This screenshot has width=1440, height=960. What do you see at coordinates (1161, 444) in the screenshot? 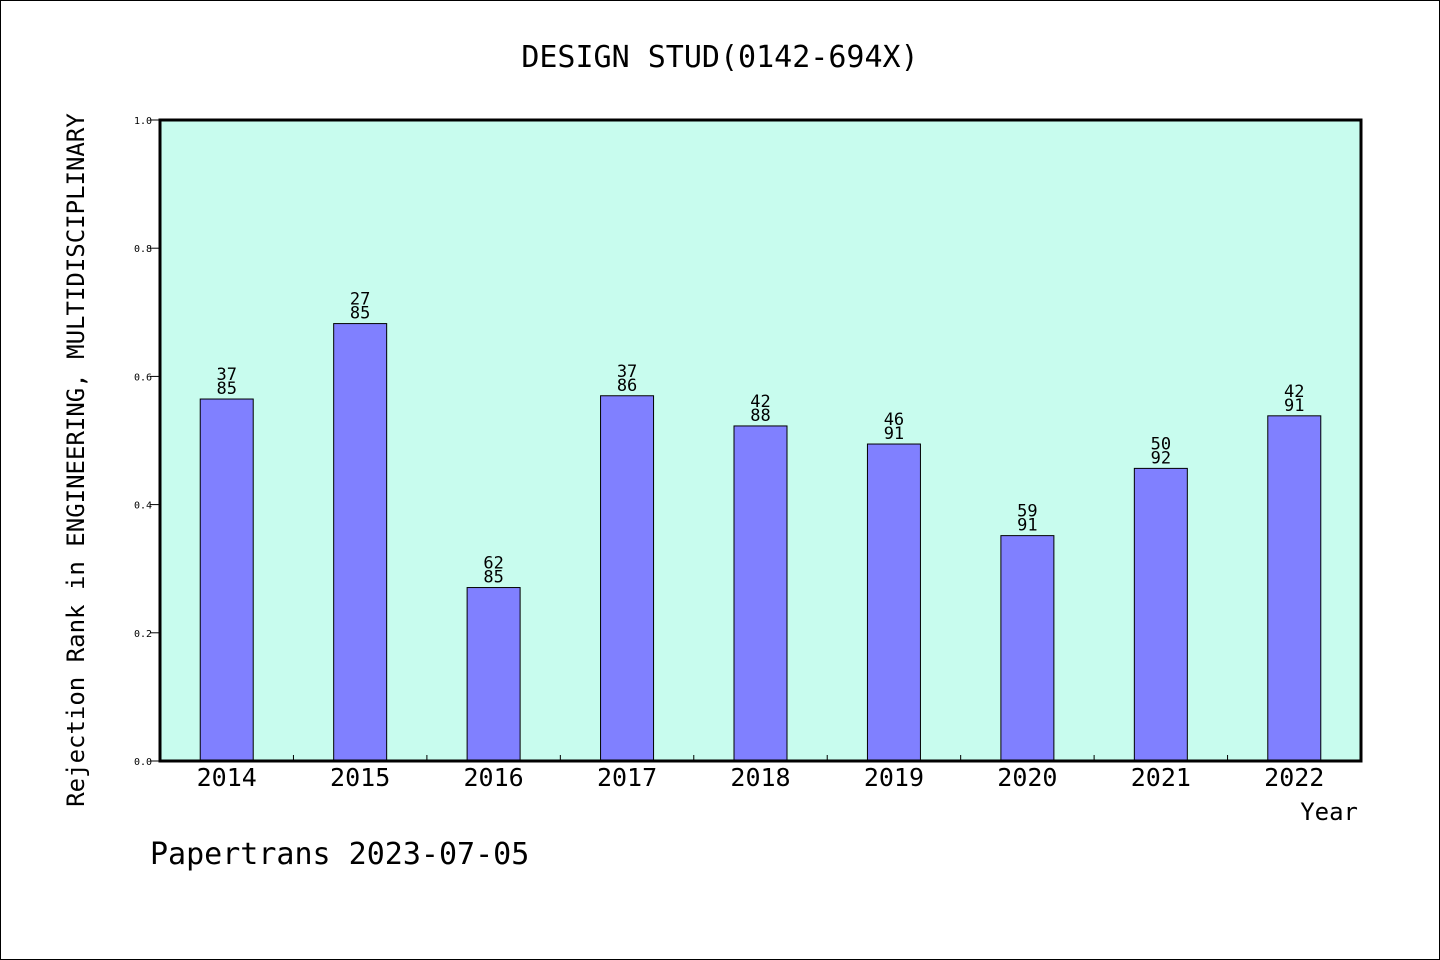
I see `bar-label-top: 50` at bounding box center [1161, 444].